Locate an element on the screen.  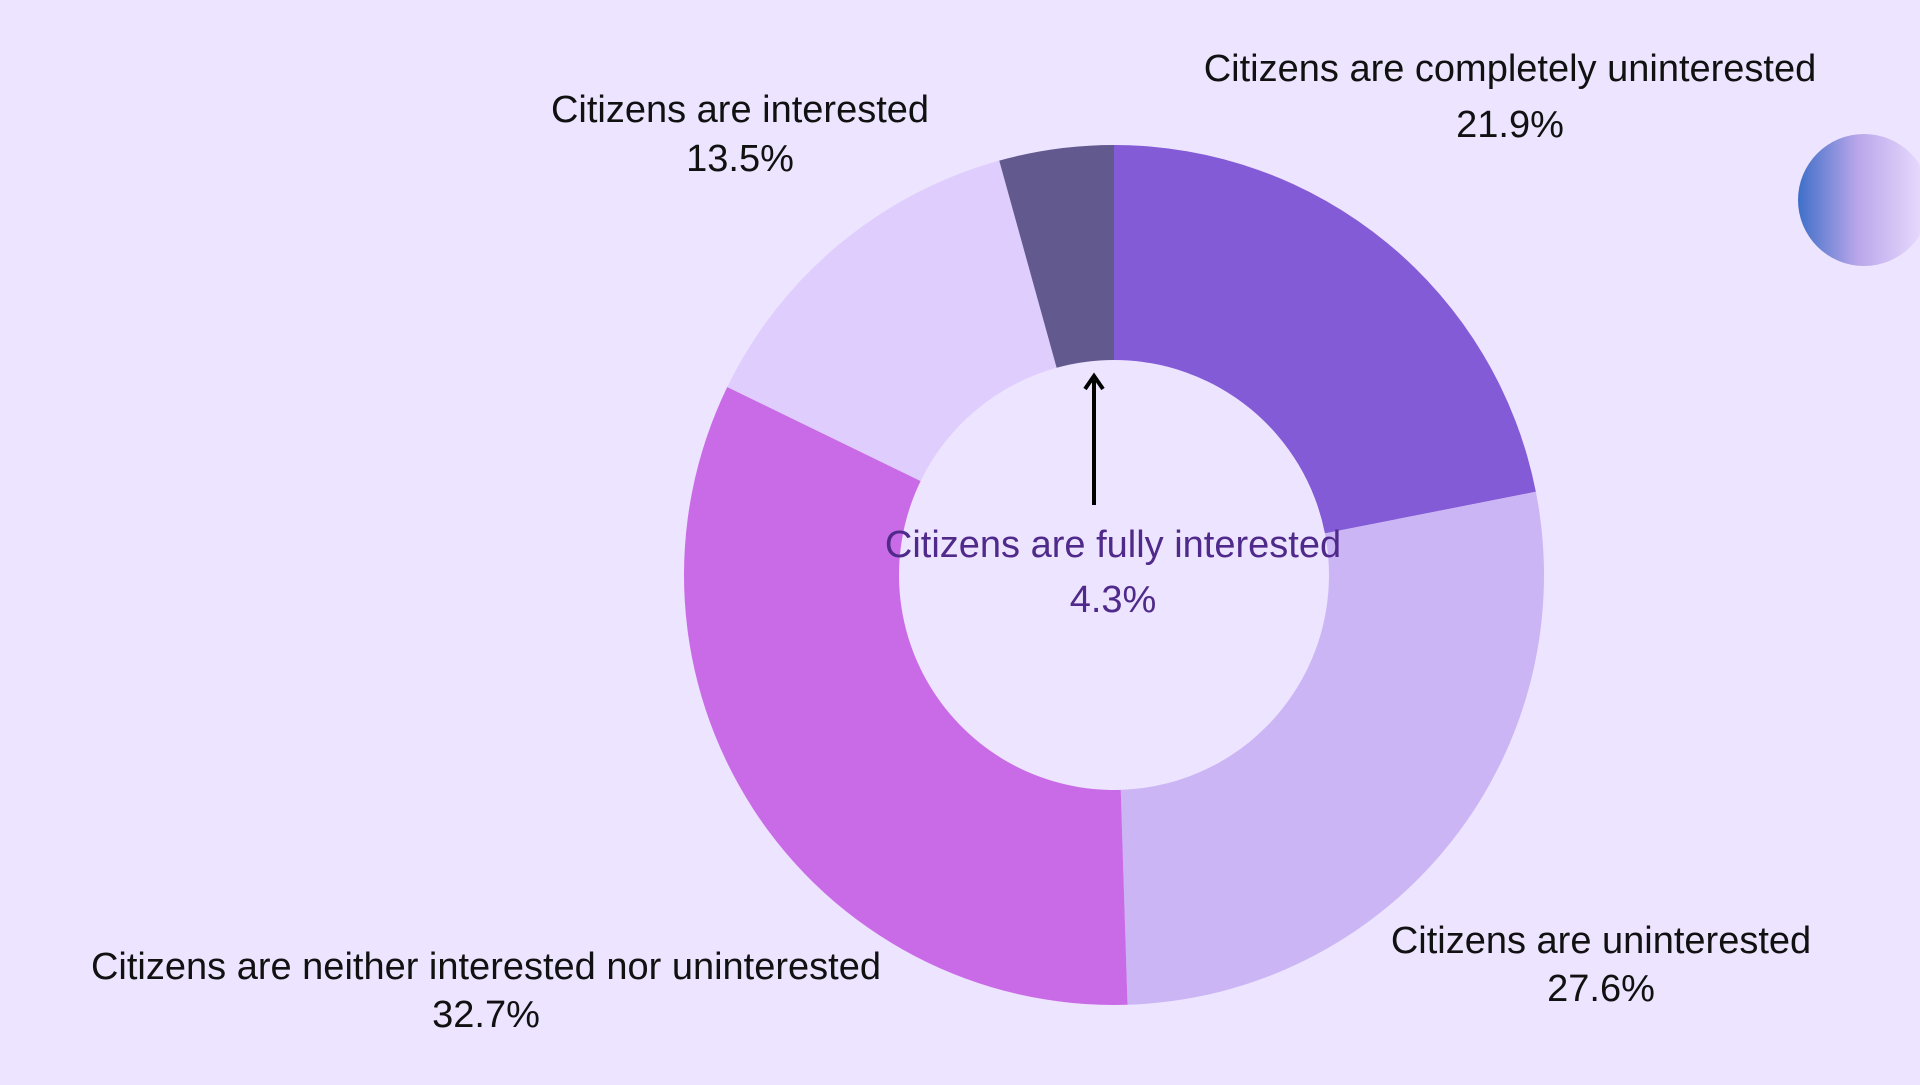
decorative-circle is located at coordinates (1859, 200).